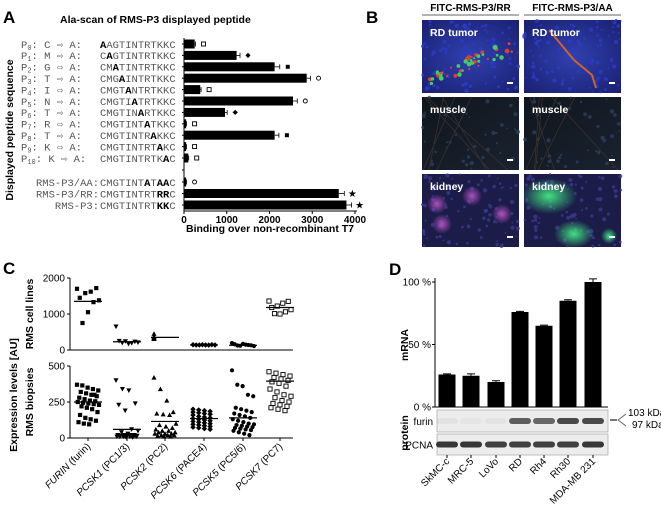 The height and width of the screenshot is (510, 661). I want to click on significance-open-square-icon, so click(195, 124).